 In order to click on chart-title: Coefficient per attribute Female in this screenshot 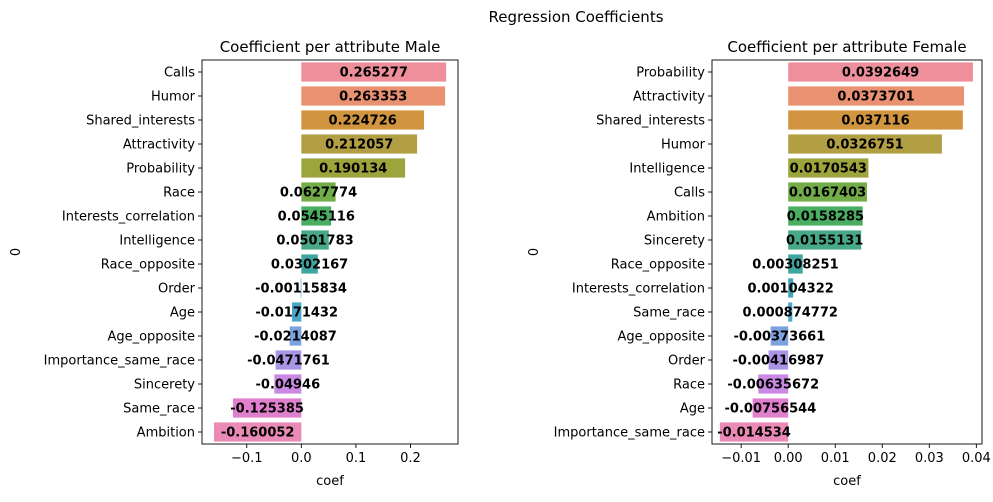, I will do `click(846, 47)`.